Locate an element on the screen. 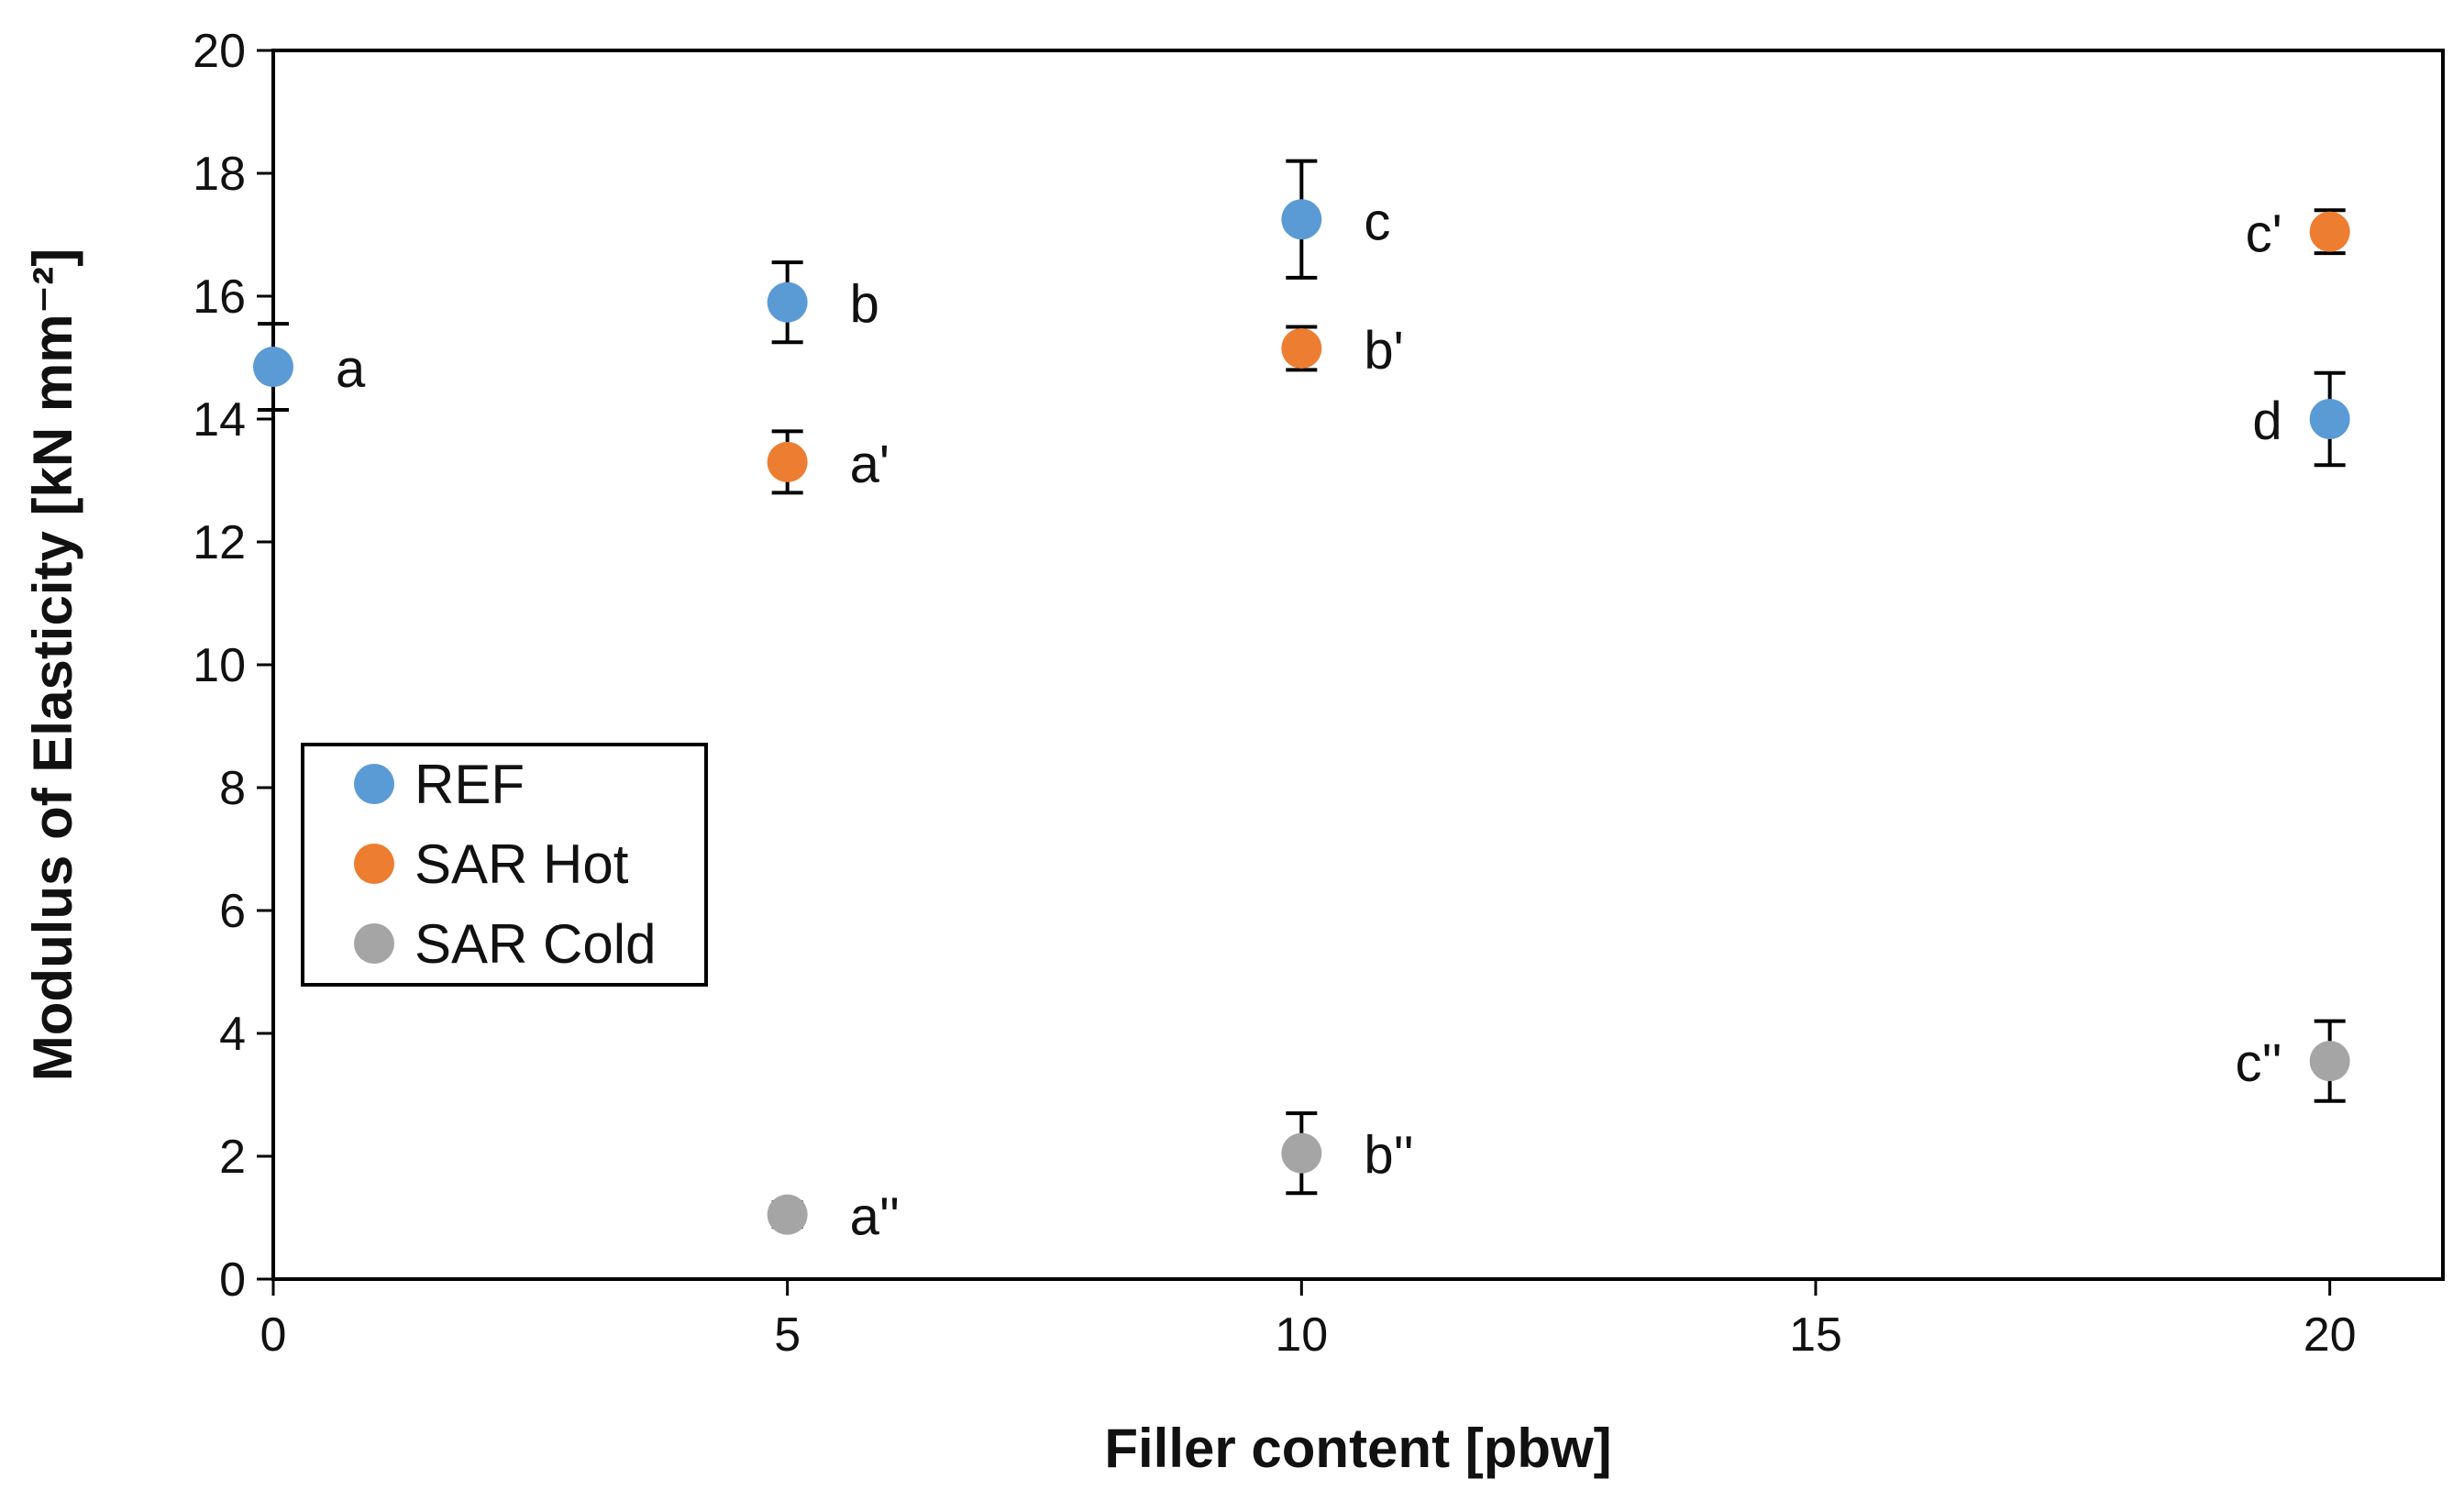 The image size is (2464, 1501). y-tick-label: 12 is located at coordinates (219, 542).